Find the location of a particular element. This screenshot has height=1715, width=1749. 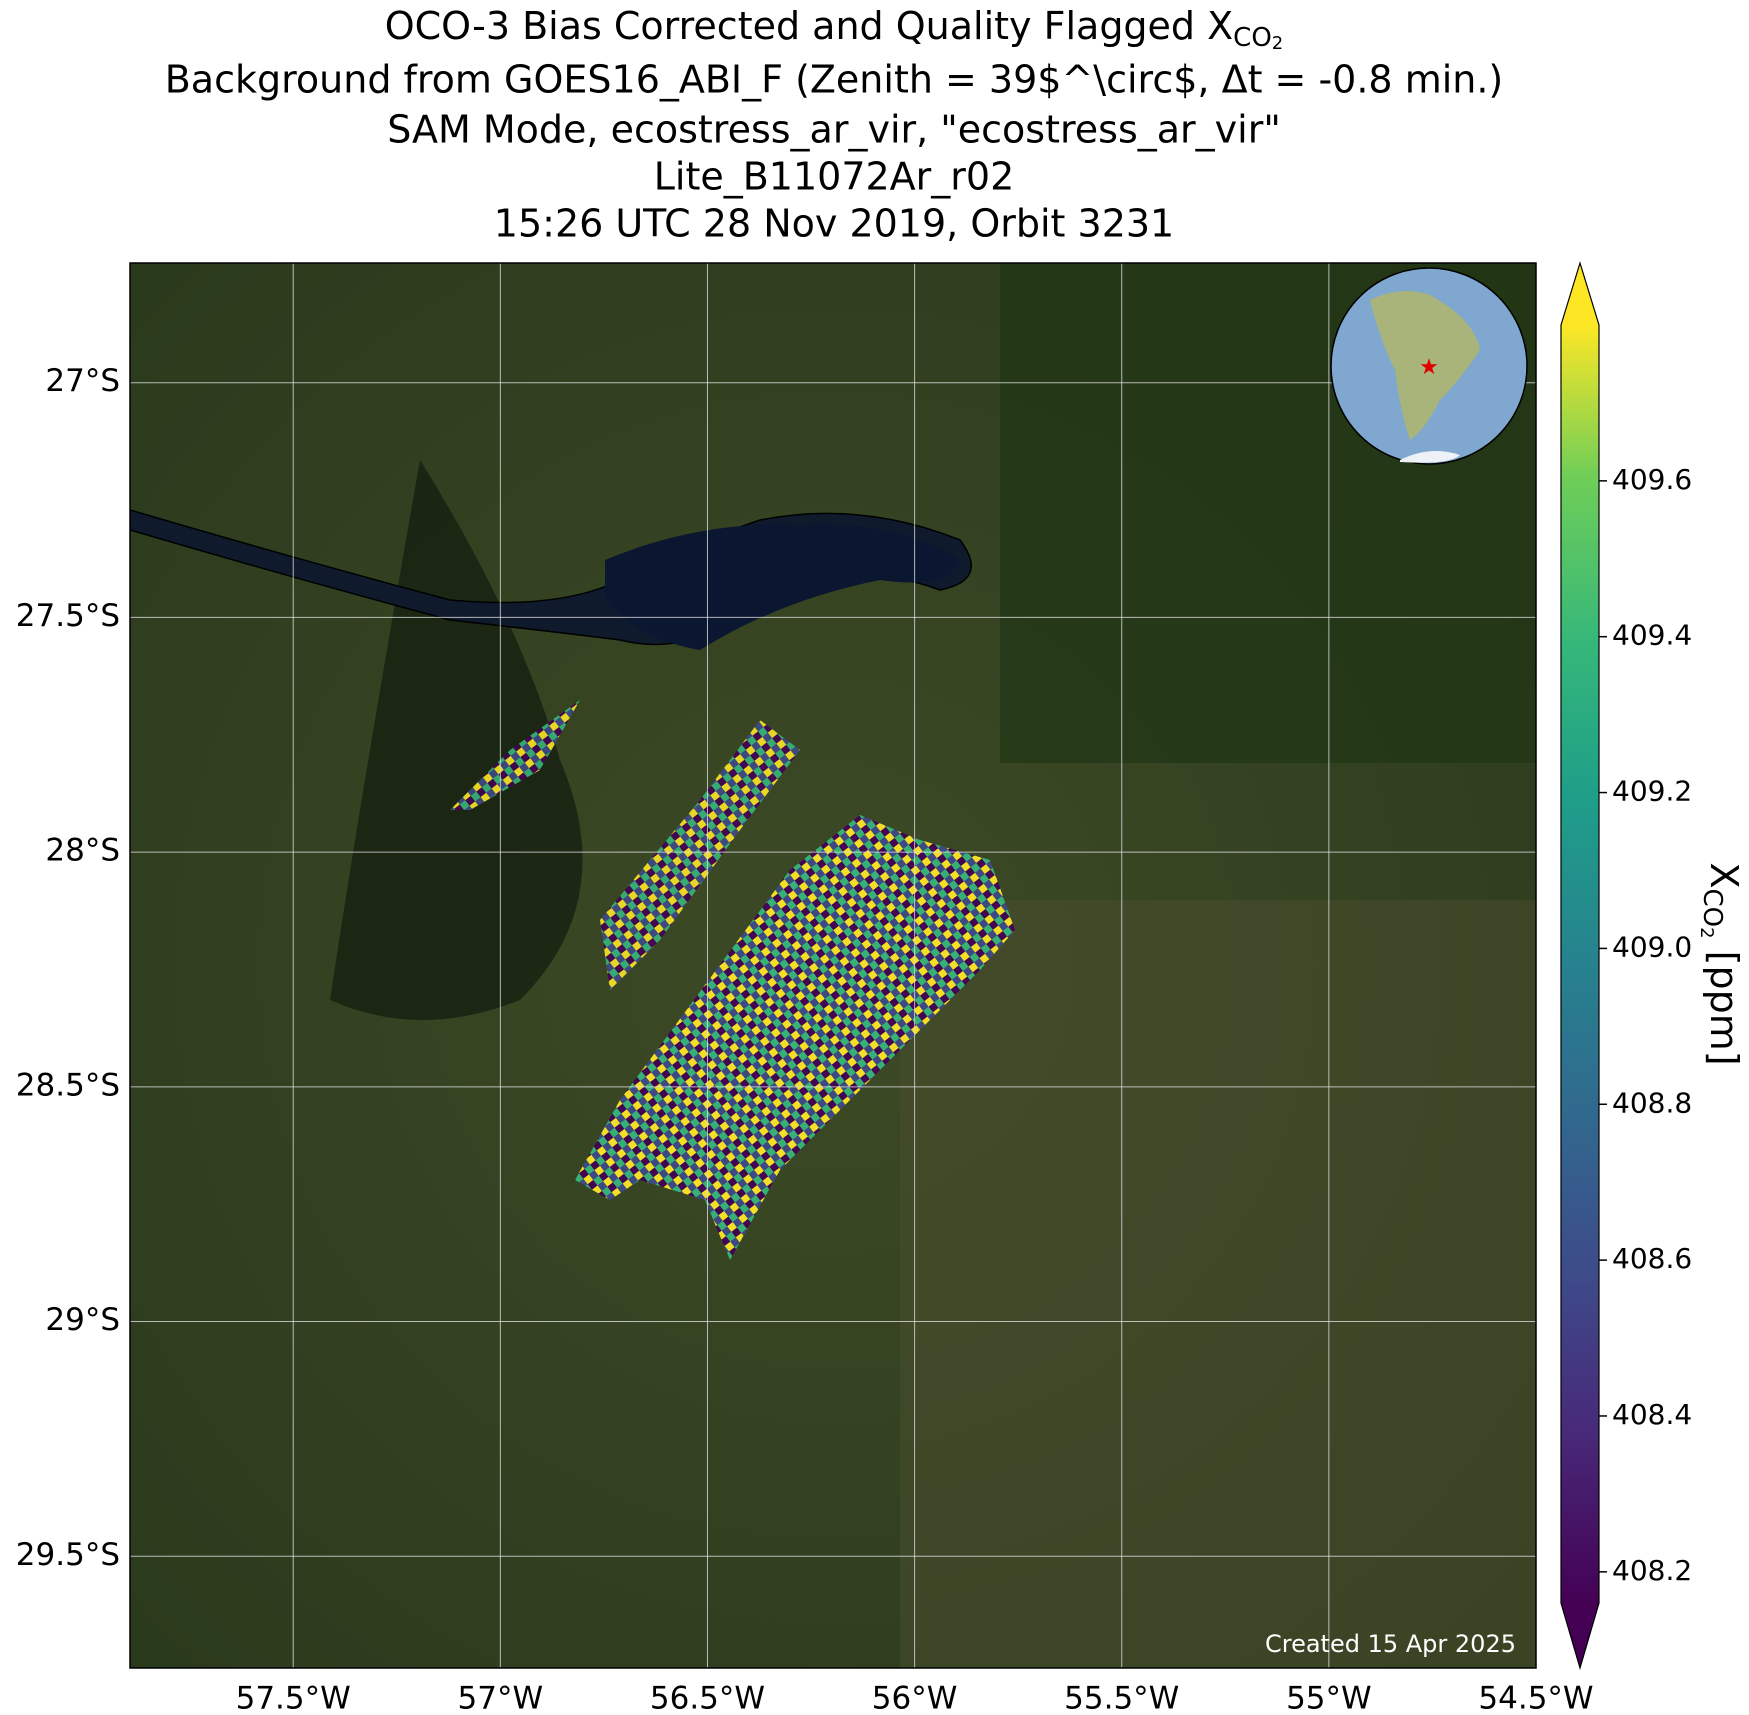

inset-globe: ★ is located at coordinates (1429, 366).